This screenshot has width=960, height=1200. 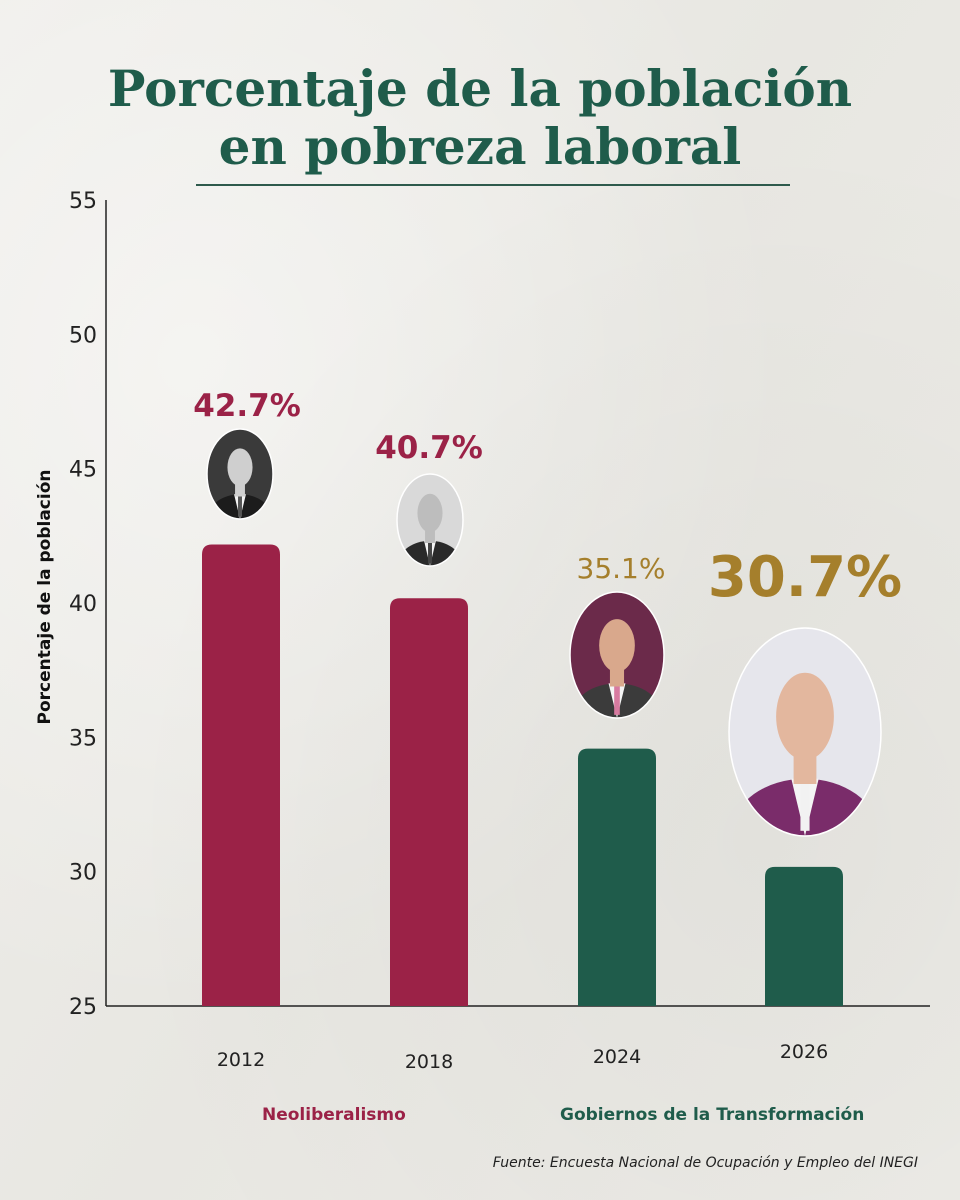 What do you see at coordinates (430, 520) in the screenshot?
I see `portrait-2018` at bounding box center [430, 520].